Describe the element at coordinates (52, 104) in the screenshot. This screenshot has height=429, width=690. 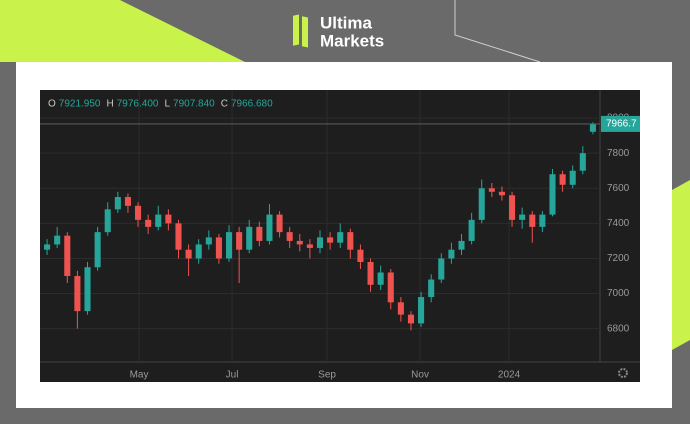
I see `ohlc-letter: O` at that location.